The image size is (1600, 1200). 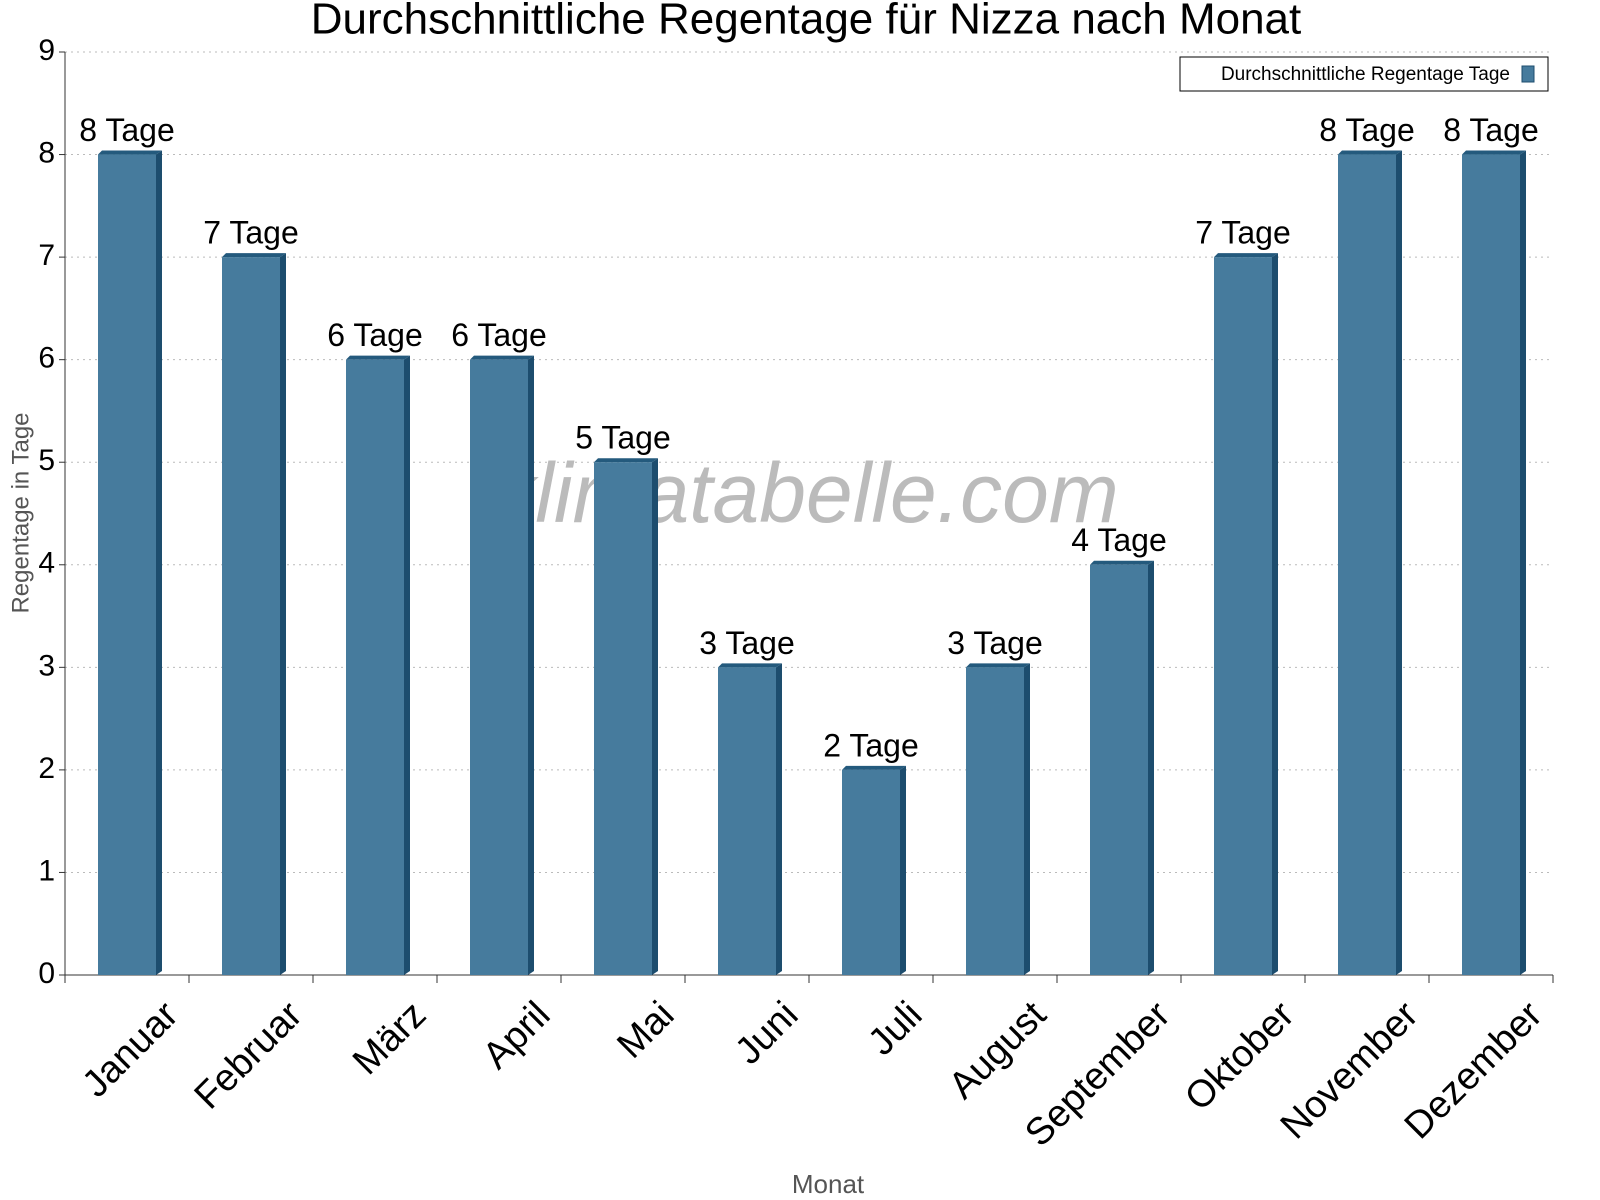 What do you see at coordinates (871, 745) in the screenshot?
I see `data-label: 2 Tage` at bounding box center [871, 745].